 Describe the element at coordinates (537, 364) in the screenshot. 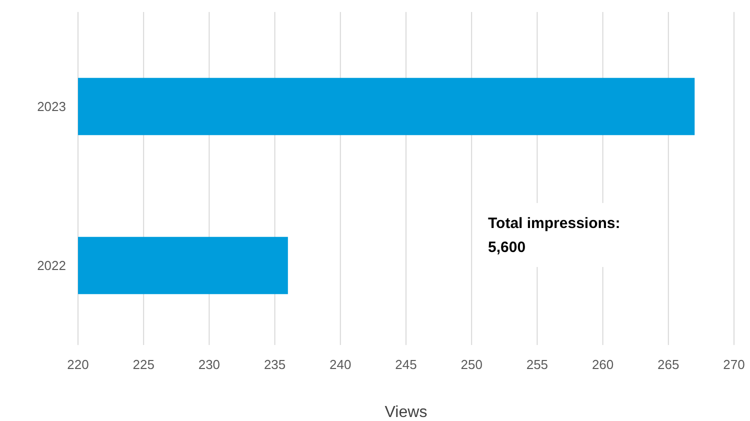

I see `x-tick-label: 255` at that location.